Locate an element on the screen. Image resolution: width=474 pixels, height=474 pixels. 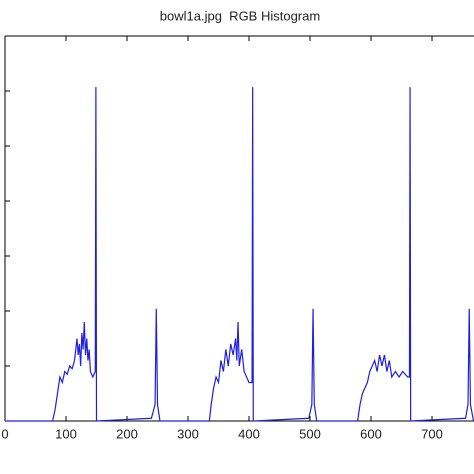
x-tick-label: 400 is located at coordinates (249, 433).